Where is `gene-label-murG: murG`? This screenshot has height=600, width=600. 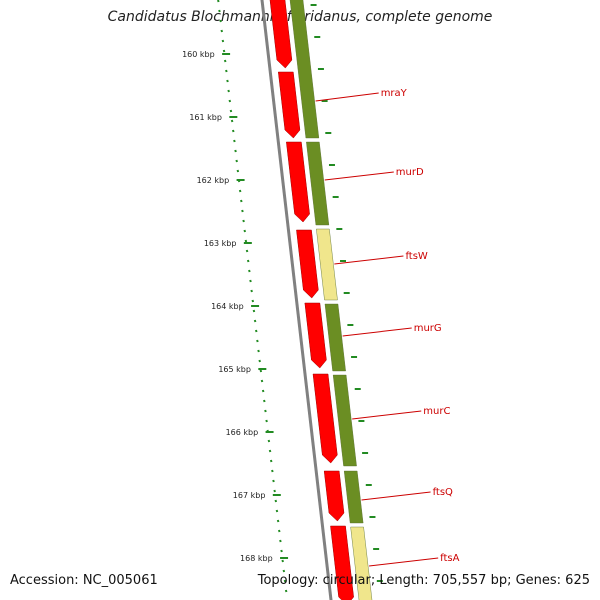
gene-label-murG: murG is located at coordinates (428, 328).